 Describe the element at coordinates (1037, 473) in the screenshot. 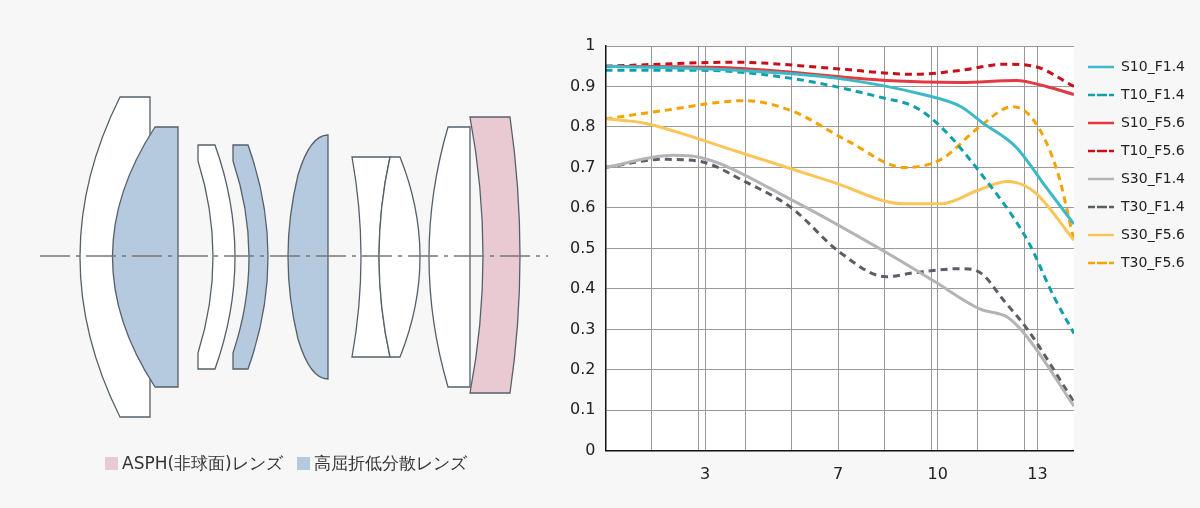

I see `x-tick-label: 13` at that location.